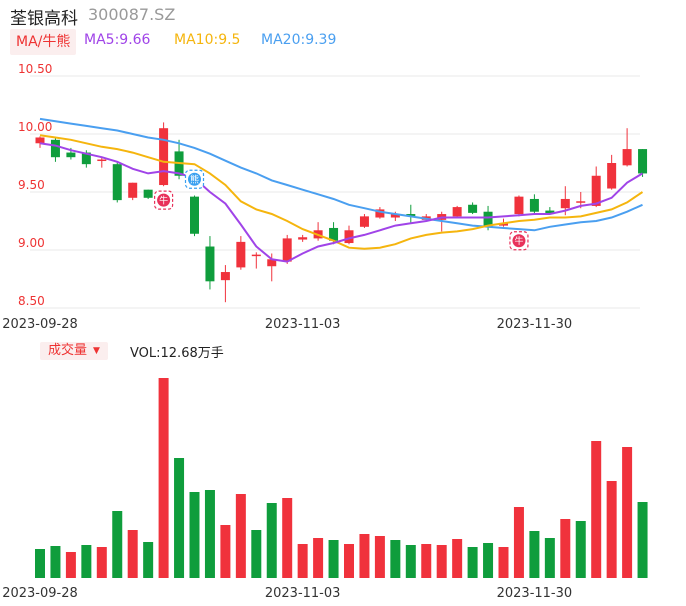 This screenshot has height=606, width=686. Describe the element at coordinates (303, 593) in the screenshot. I see `volume-x-tick-label: 2023-11-03` at that location.